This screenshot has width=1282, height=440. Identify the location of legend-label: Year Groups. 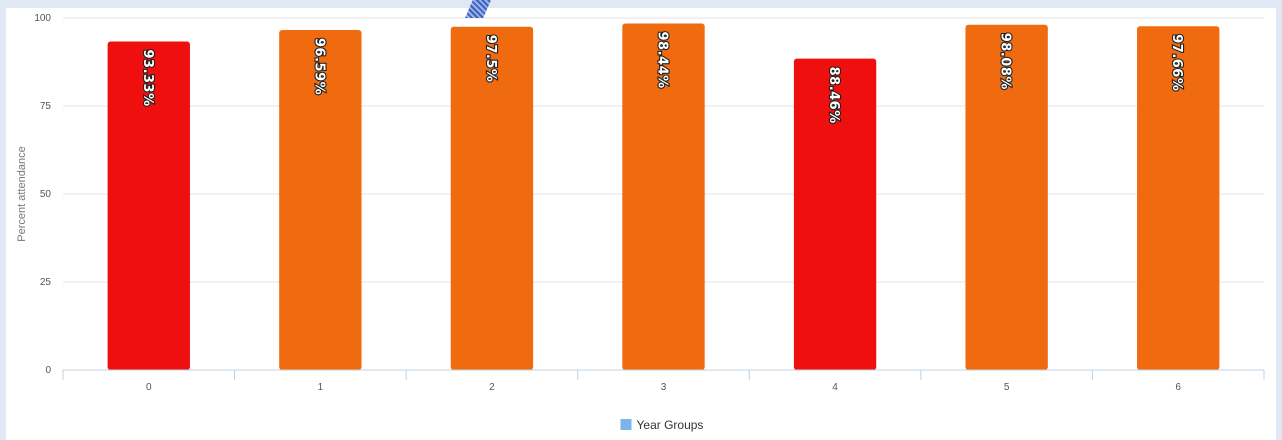
(670, 425).